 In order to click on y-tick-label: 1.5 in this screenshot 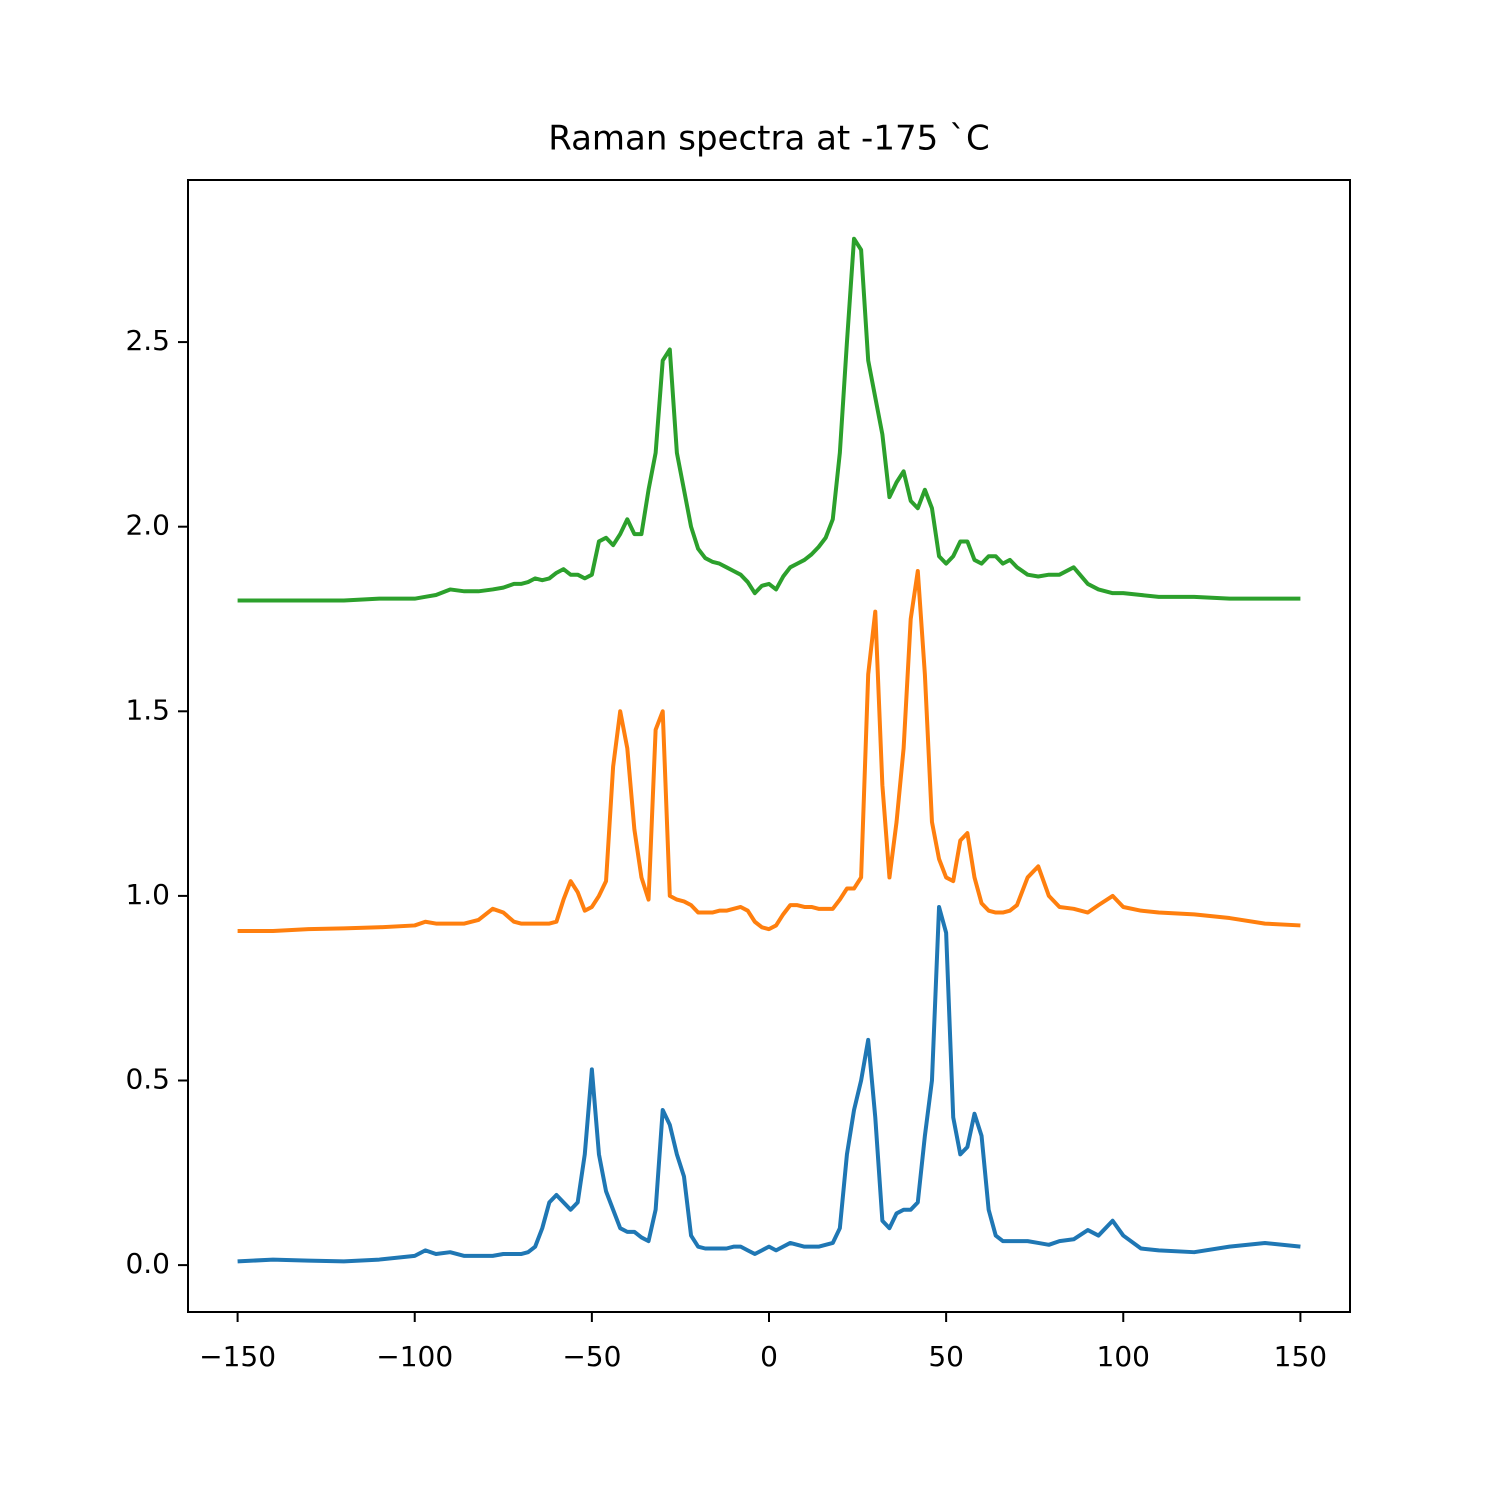, I will do `click(147, 709)`.